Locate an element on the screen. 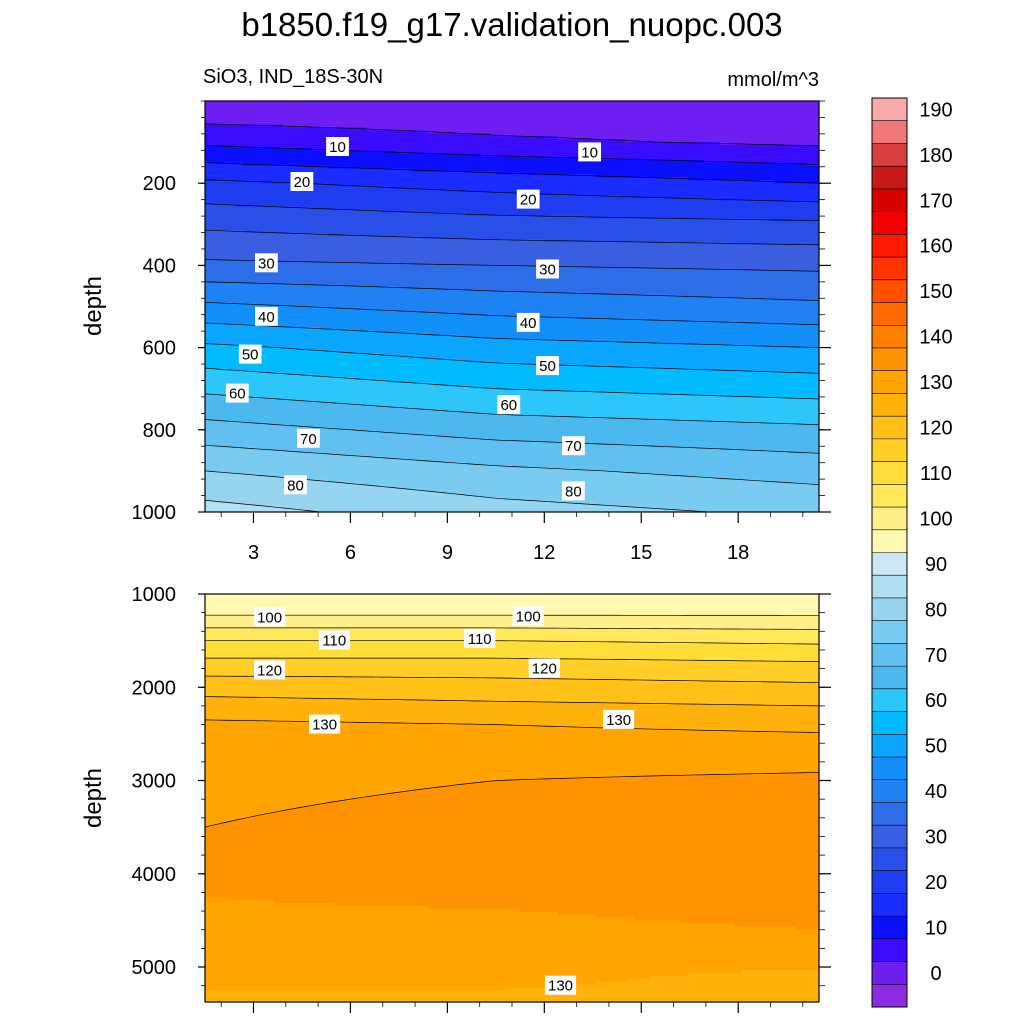  subtitle-right: mmol/m^3 is located at coordinates (773, 80).